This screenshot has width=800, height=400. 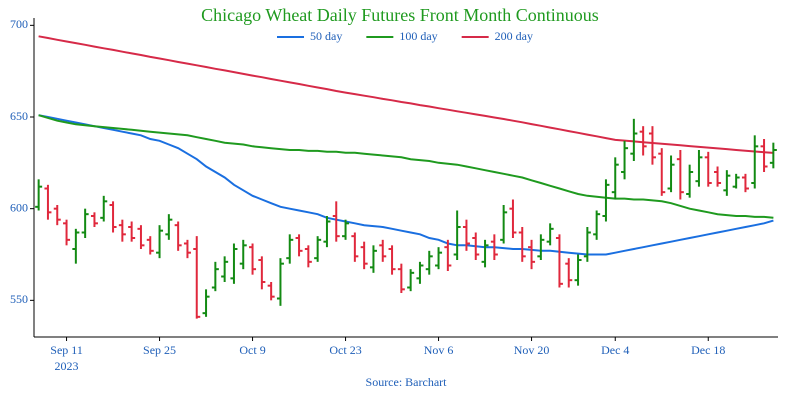 What do you see at coordinates (19, 116) in the screenshot?
I see `y-tick-label: 650` at bounding box center [19, 116].